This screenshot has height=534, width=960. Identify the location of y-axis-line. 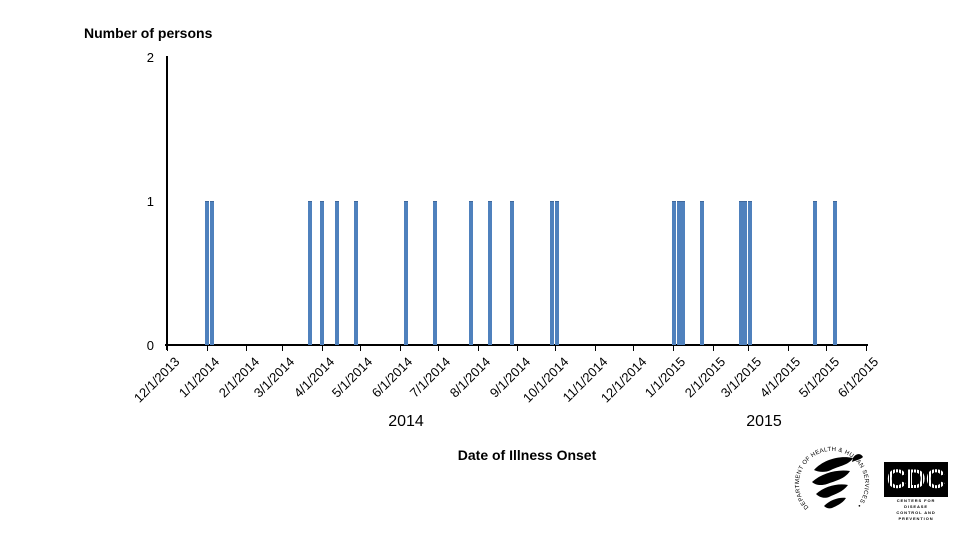
(167, 203).